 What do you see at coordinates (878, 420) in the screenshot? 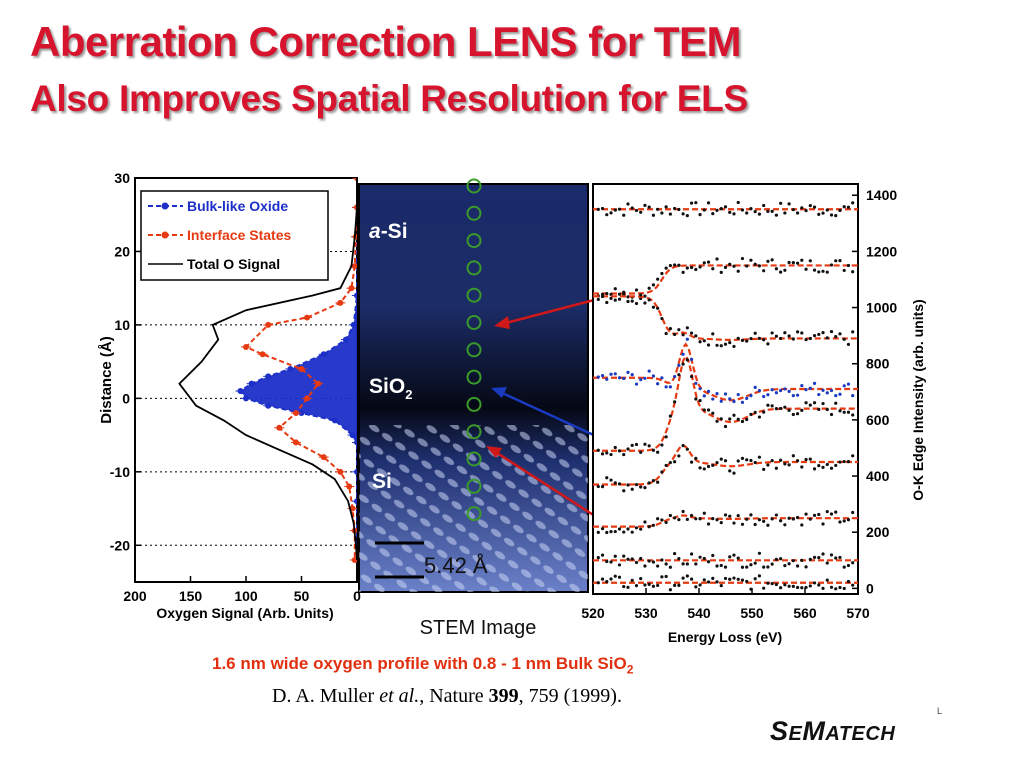
I see `right-y-tick-label: 600` at bounding box center [878, 420].